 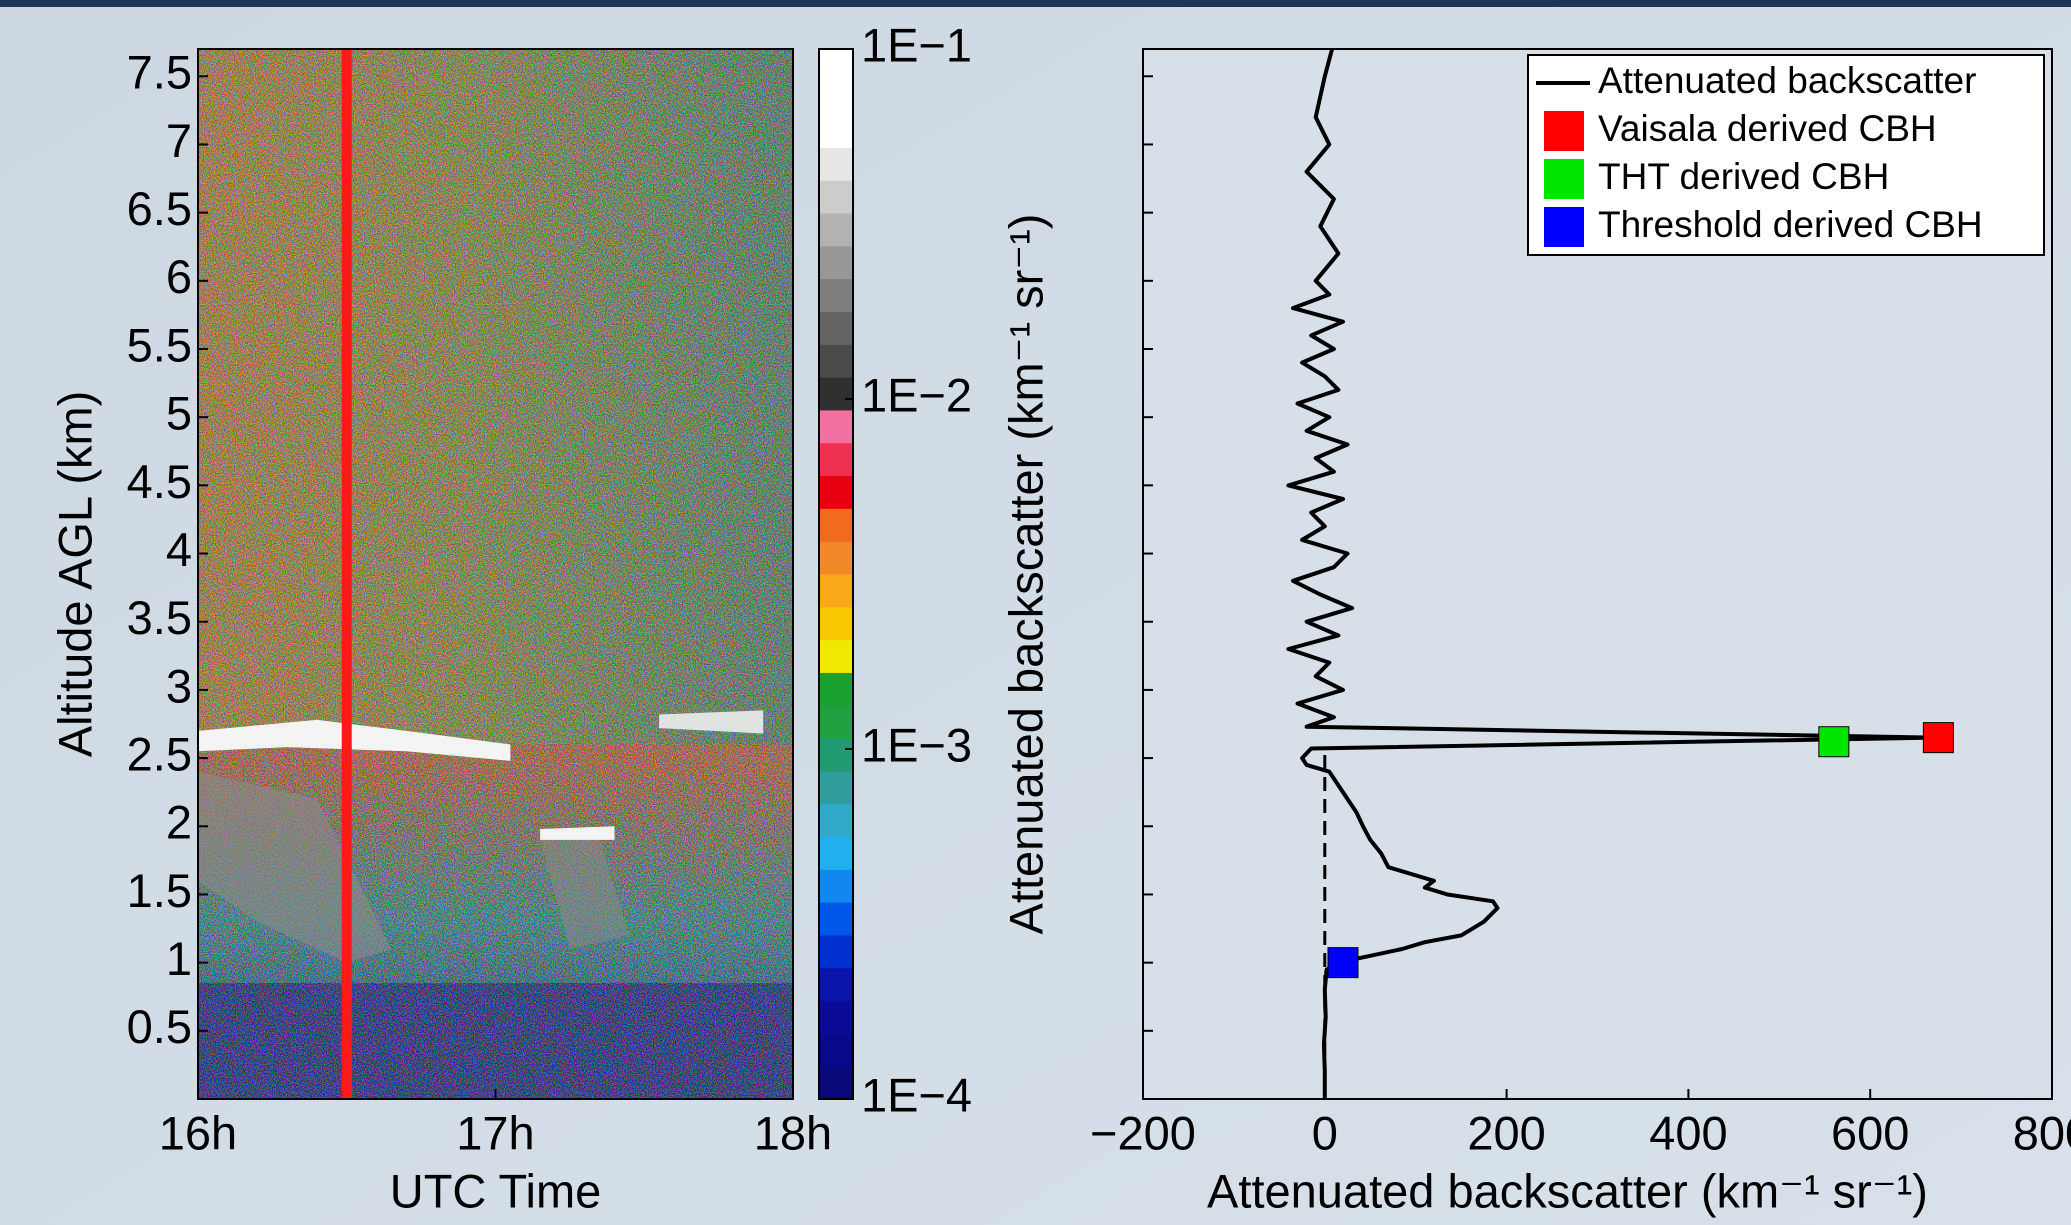 I want to click on y-tick-label: 2.5, so click(x=159, y=754).